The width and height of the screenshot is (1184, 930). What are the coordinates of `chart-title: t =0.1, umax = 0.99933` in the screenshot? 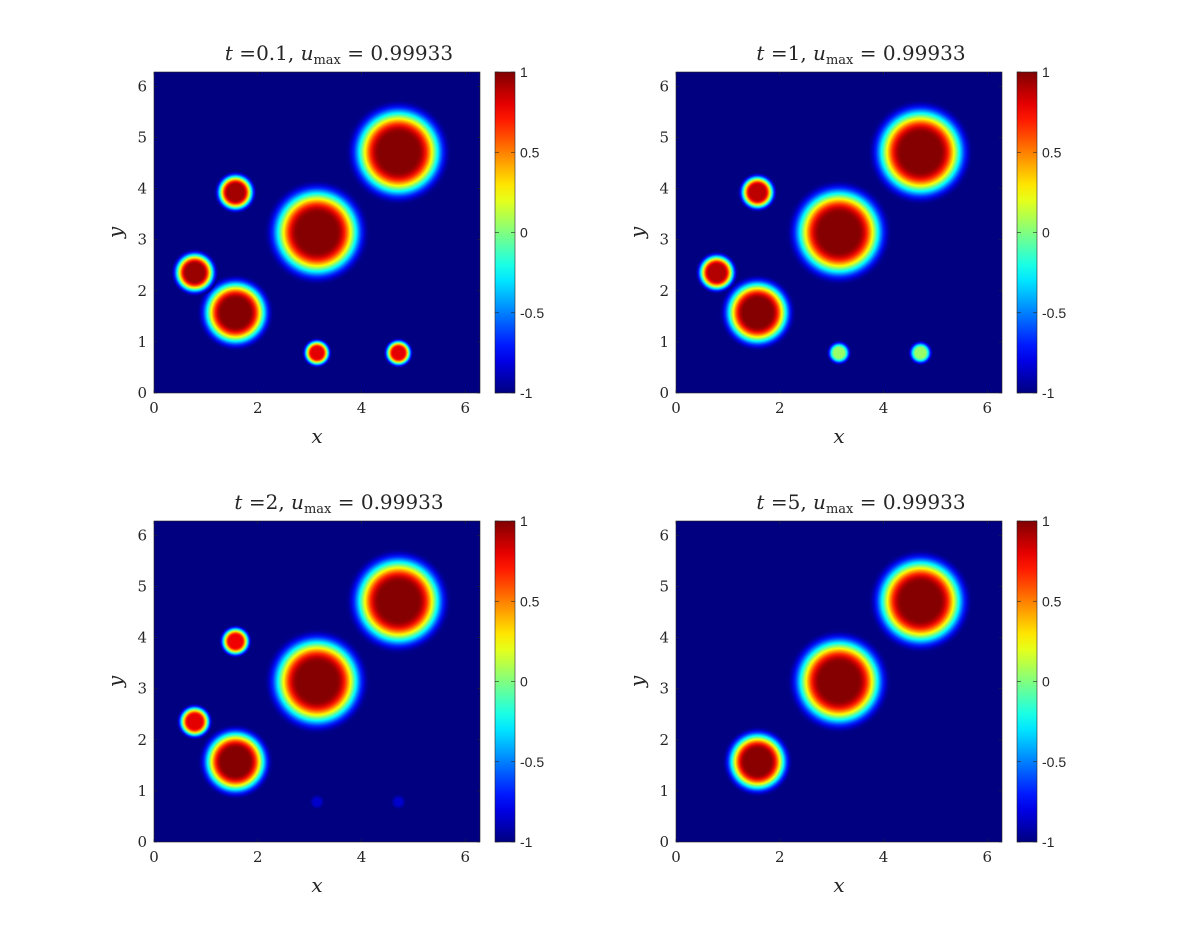 It's located at (339, 54).